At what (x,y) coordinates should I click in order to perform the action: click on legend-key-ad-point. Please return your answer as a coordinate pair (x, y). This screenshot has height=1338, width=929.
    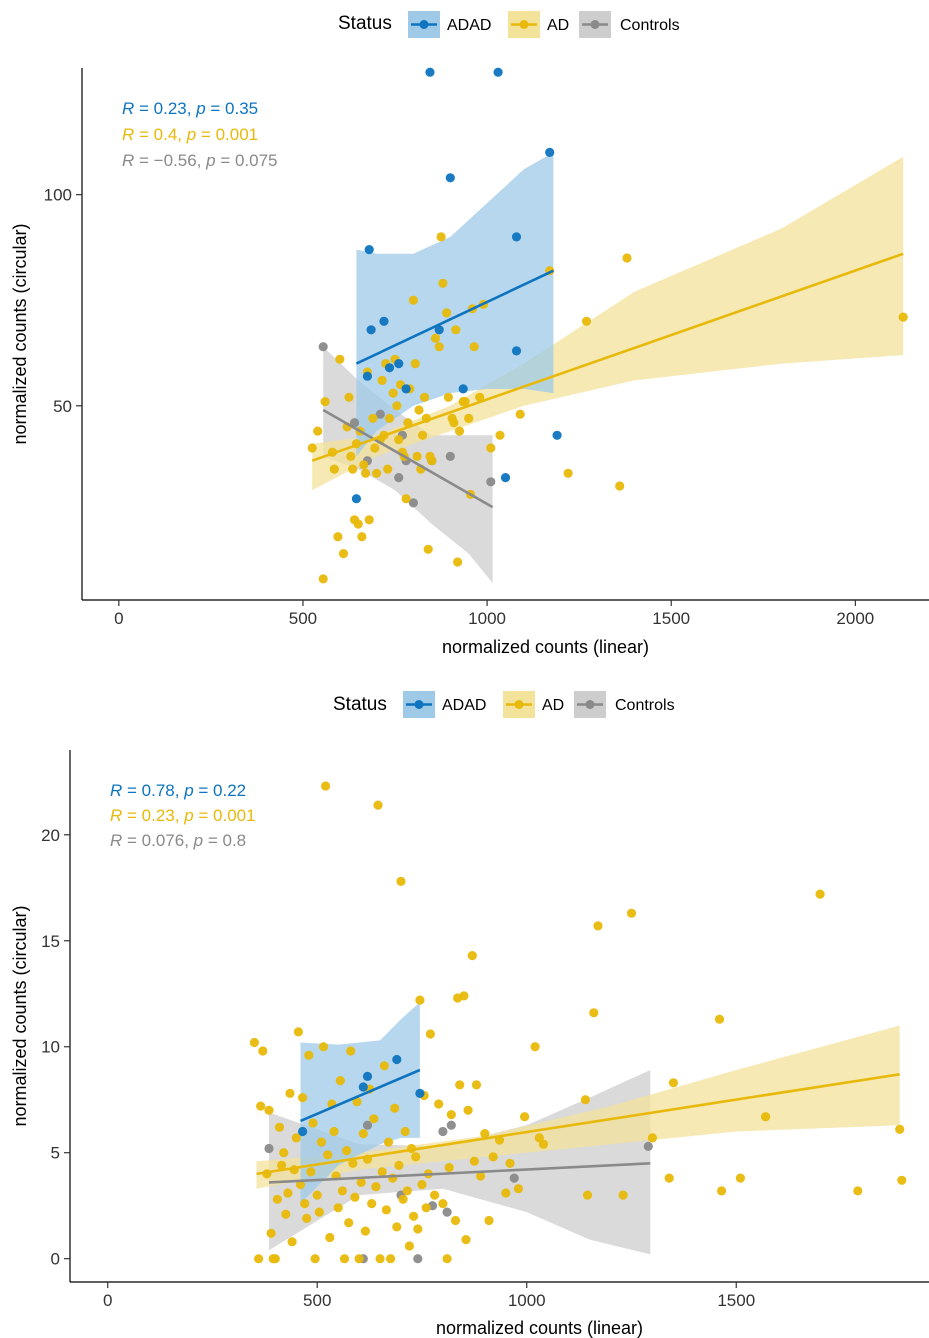
    Looking at the image, I should click on (519, 704).